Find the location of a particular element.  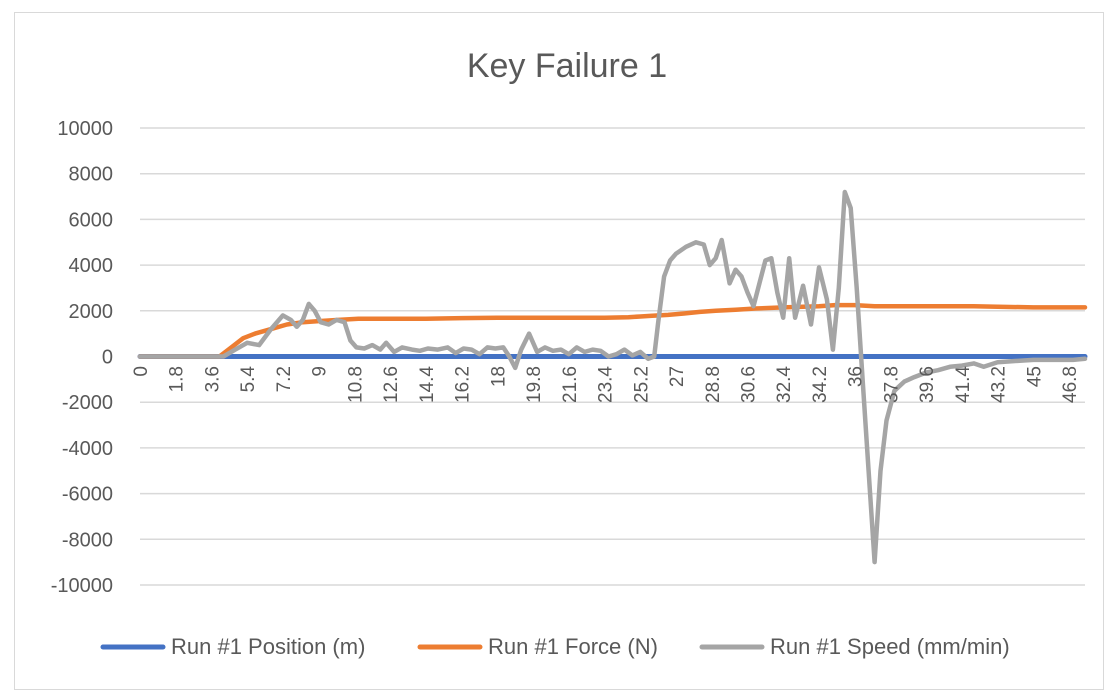

legend-item-0: Run #1 Position (m) is located at coordinates (232, 646).